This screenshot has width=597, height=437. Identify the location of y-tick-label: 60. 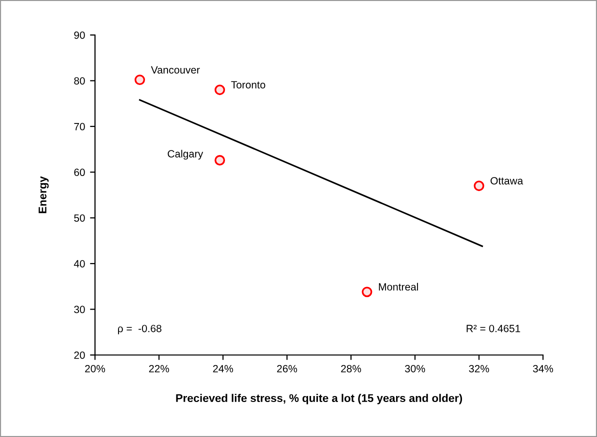
(79, 172).